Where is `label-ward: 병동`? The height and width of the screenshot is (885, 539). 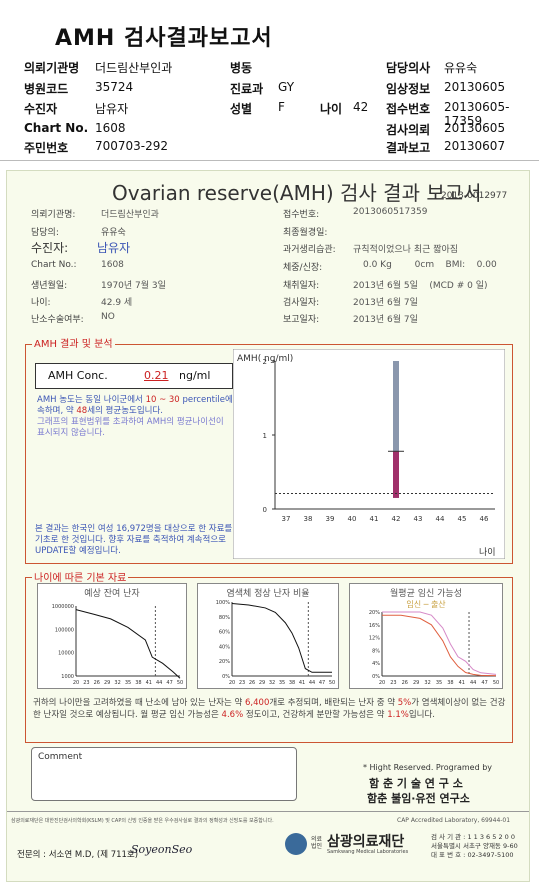
label-ward: 병동 is located at coordinates (241, 68).